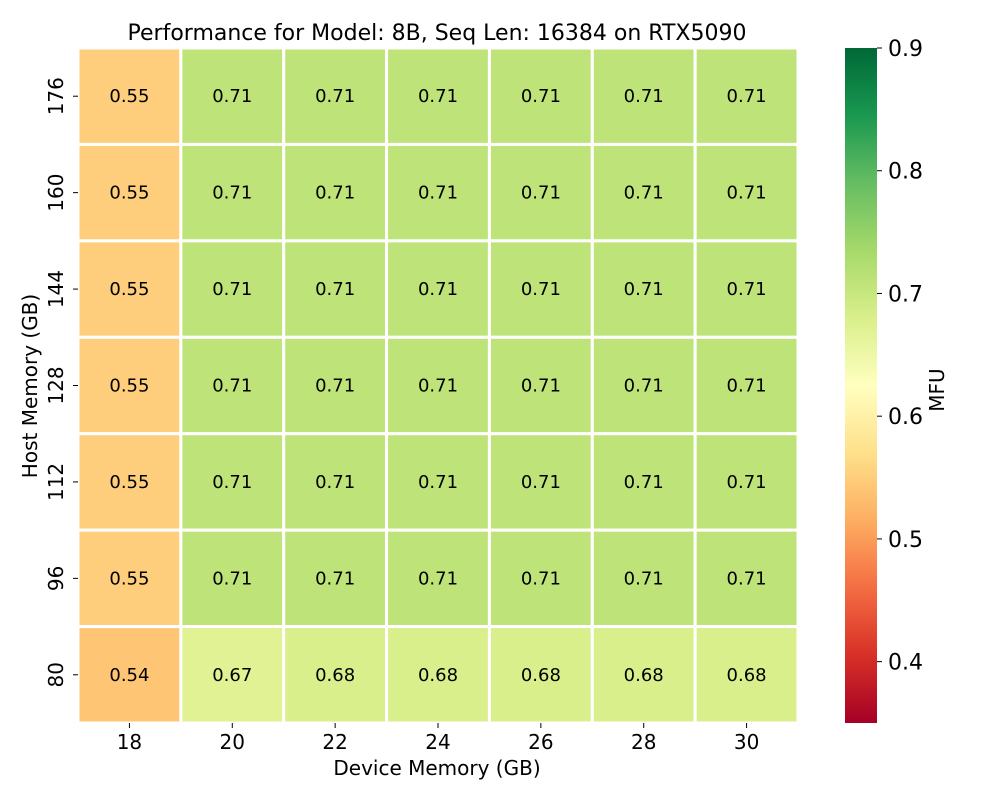 Image resolution: width=1000 pixels, height=804 pixels. I want to click on colorbar: 0.4 0.5 0.6 0.7 0.8 0.9, so click(884, 380).